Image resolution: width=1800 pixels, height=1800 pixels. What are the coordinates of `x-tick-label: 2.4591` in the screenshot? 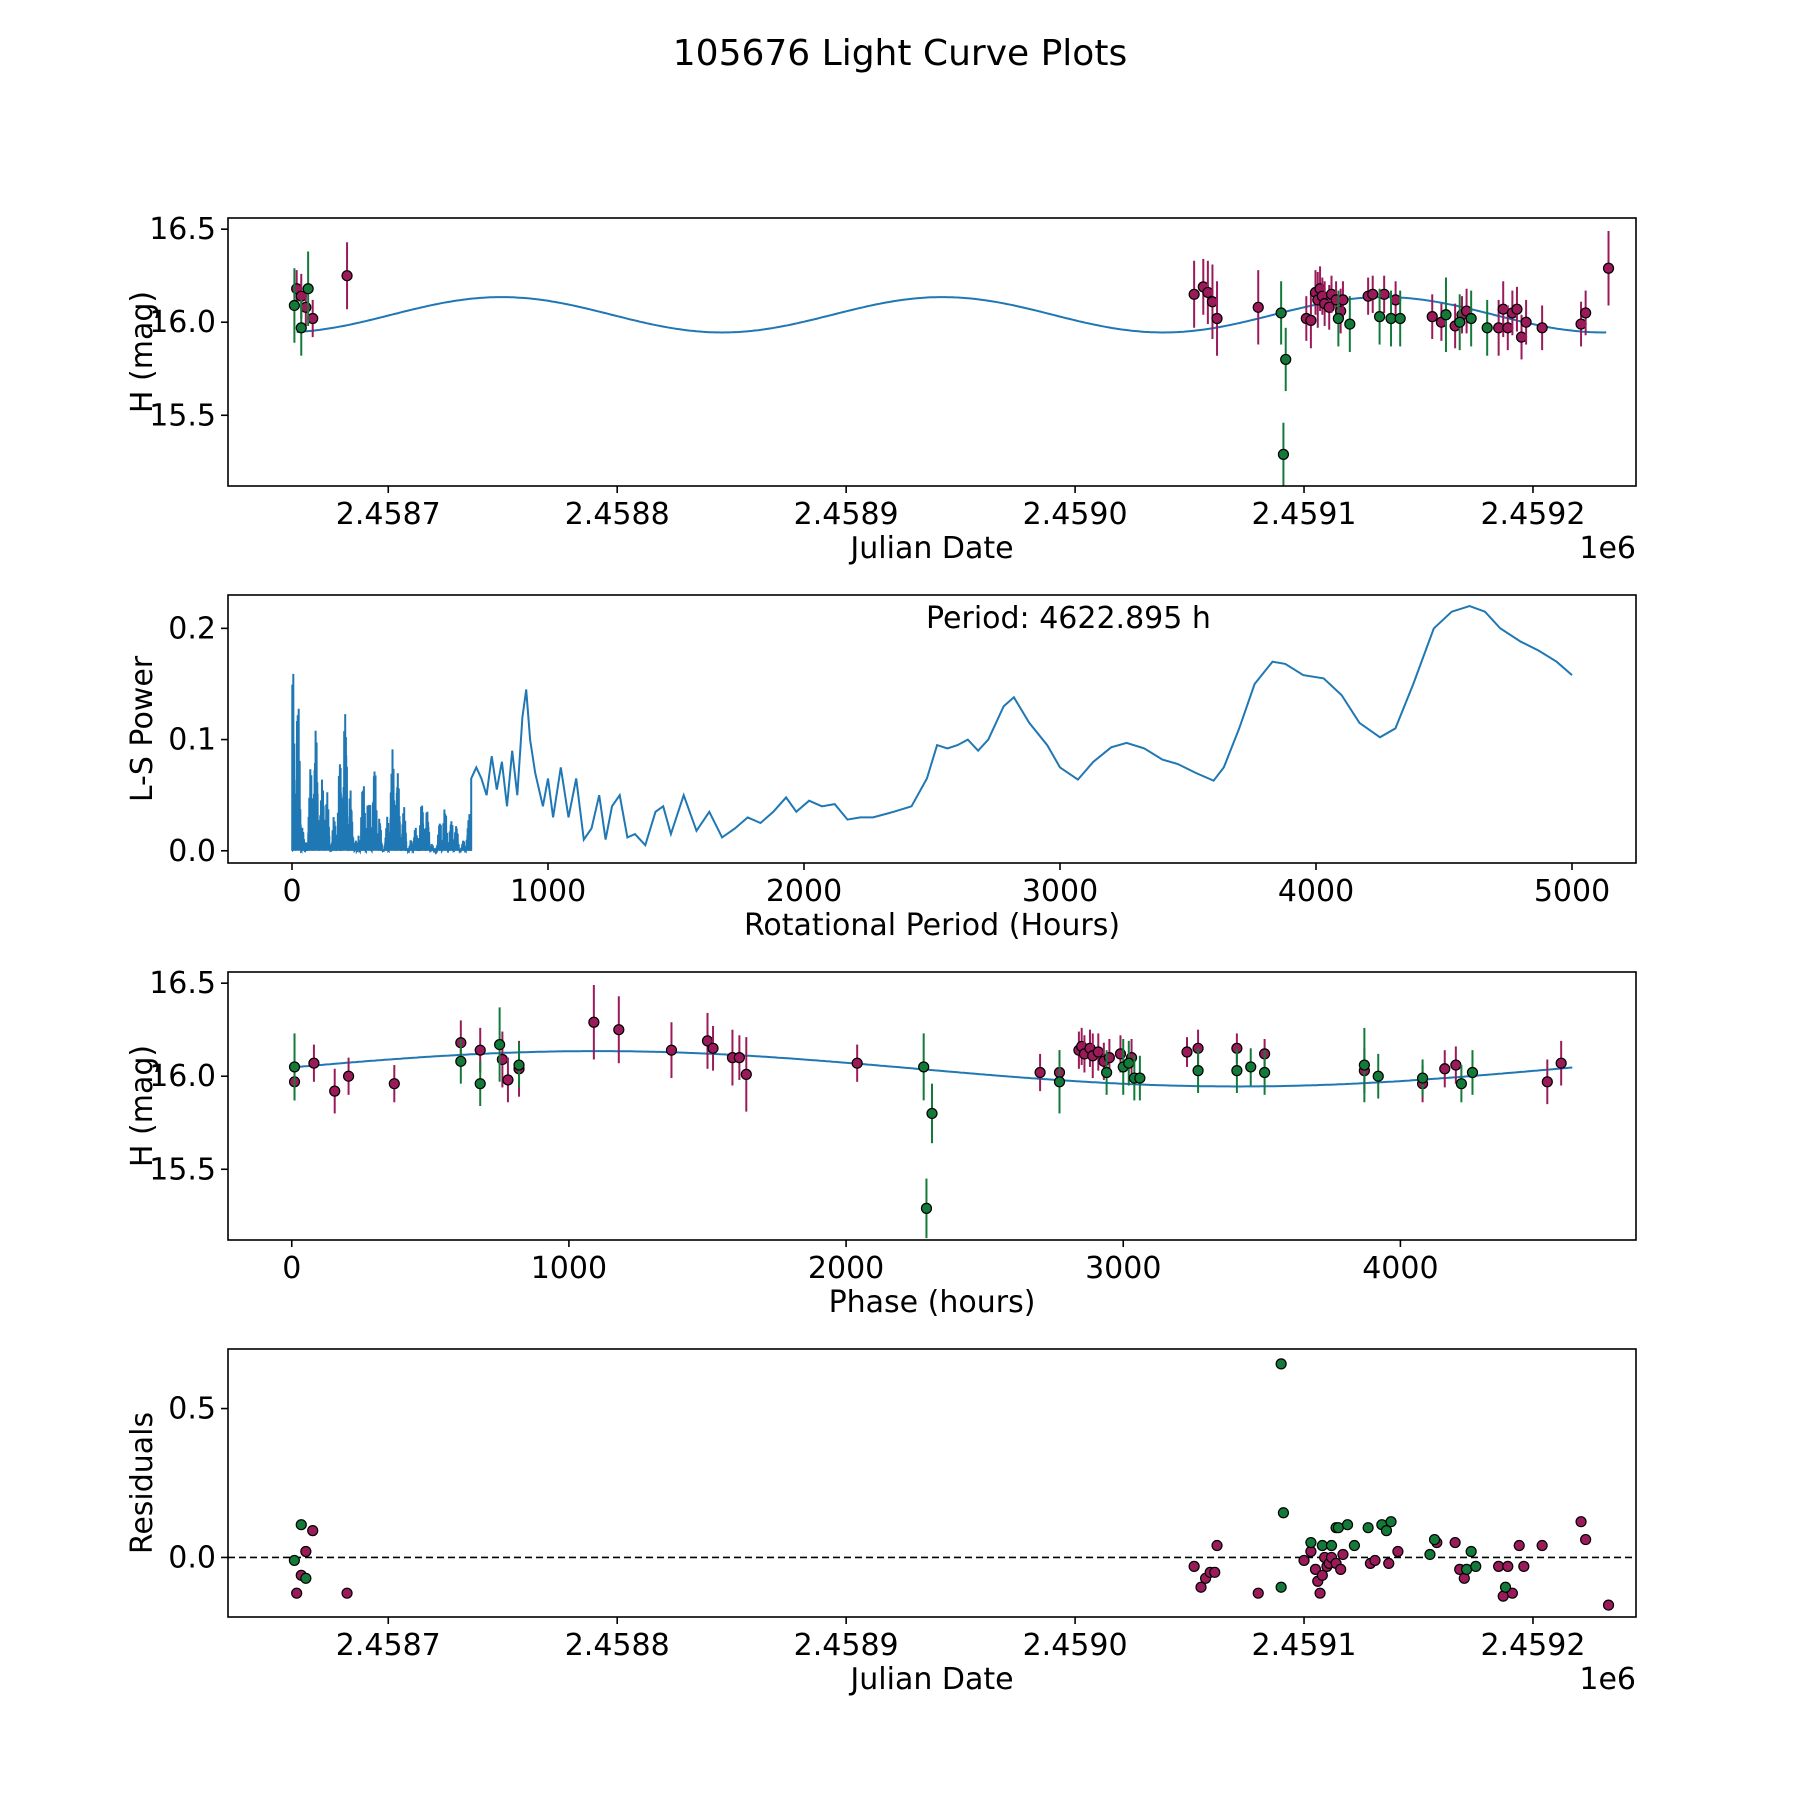 It's located at (1304, 514).